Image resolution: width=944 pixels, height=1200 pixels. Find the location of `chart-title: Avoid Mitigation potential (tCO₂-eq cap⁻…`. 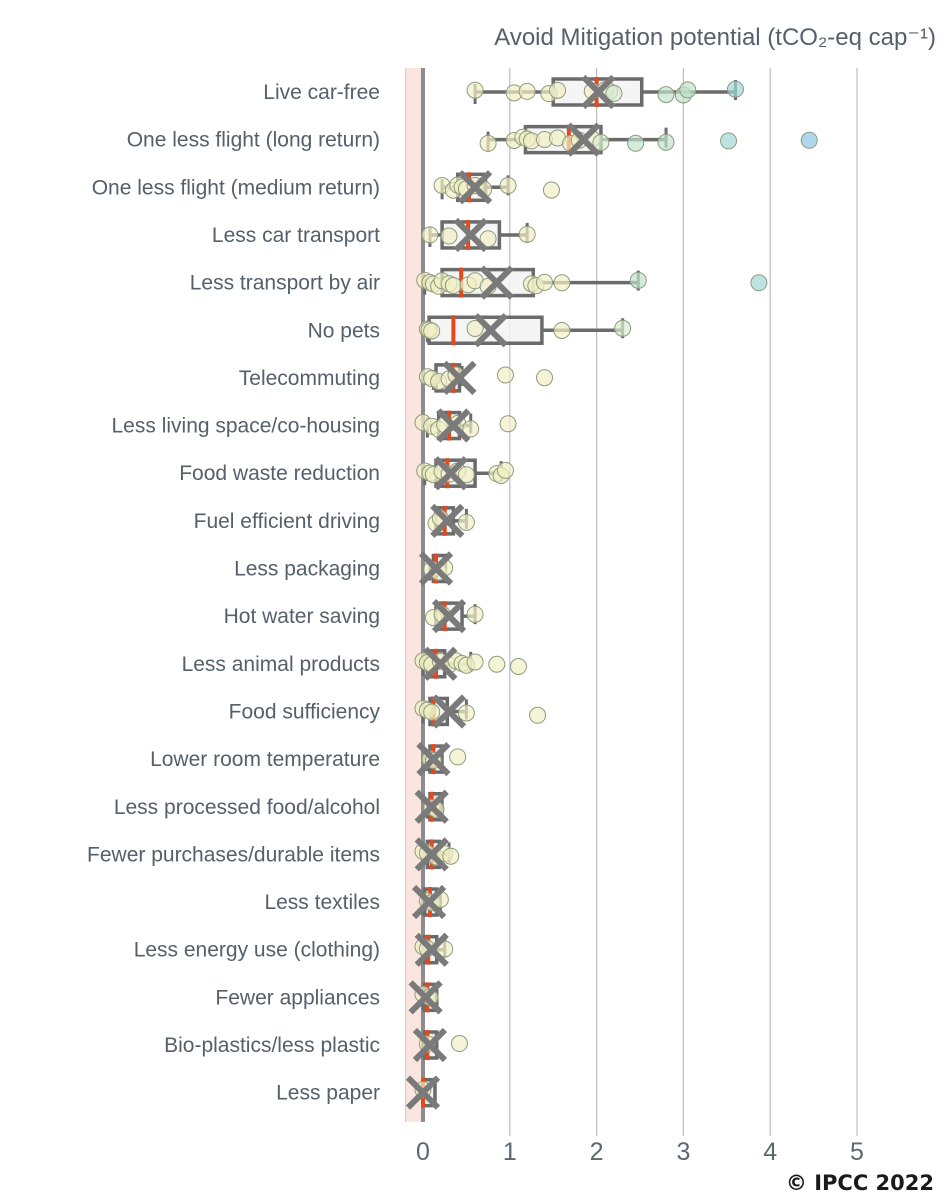

chart-title: Avoid Mitigation potential (tCO₂-eq cap⁻… is located at coordinates (715, 37).